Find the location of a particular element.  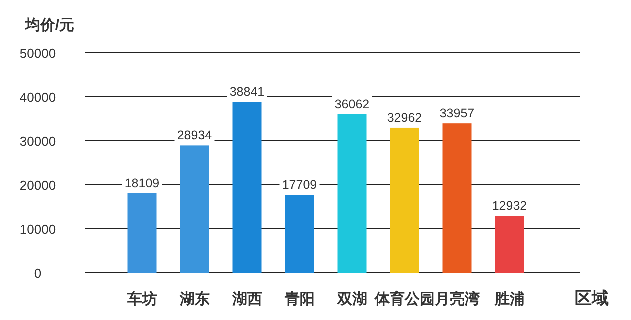

x-tick-label: 胜浦 is located at coordinates (509, 299).